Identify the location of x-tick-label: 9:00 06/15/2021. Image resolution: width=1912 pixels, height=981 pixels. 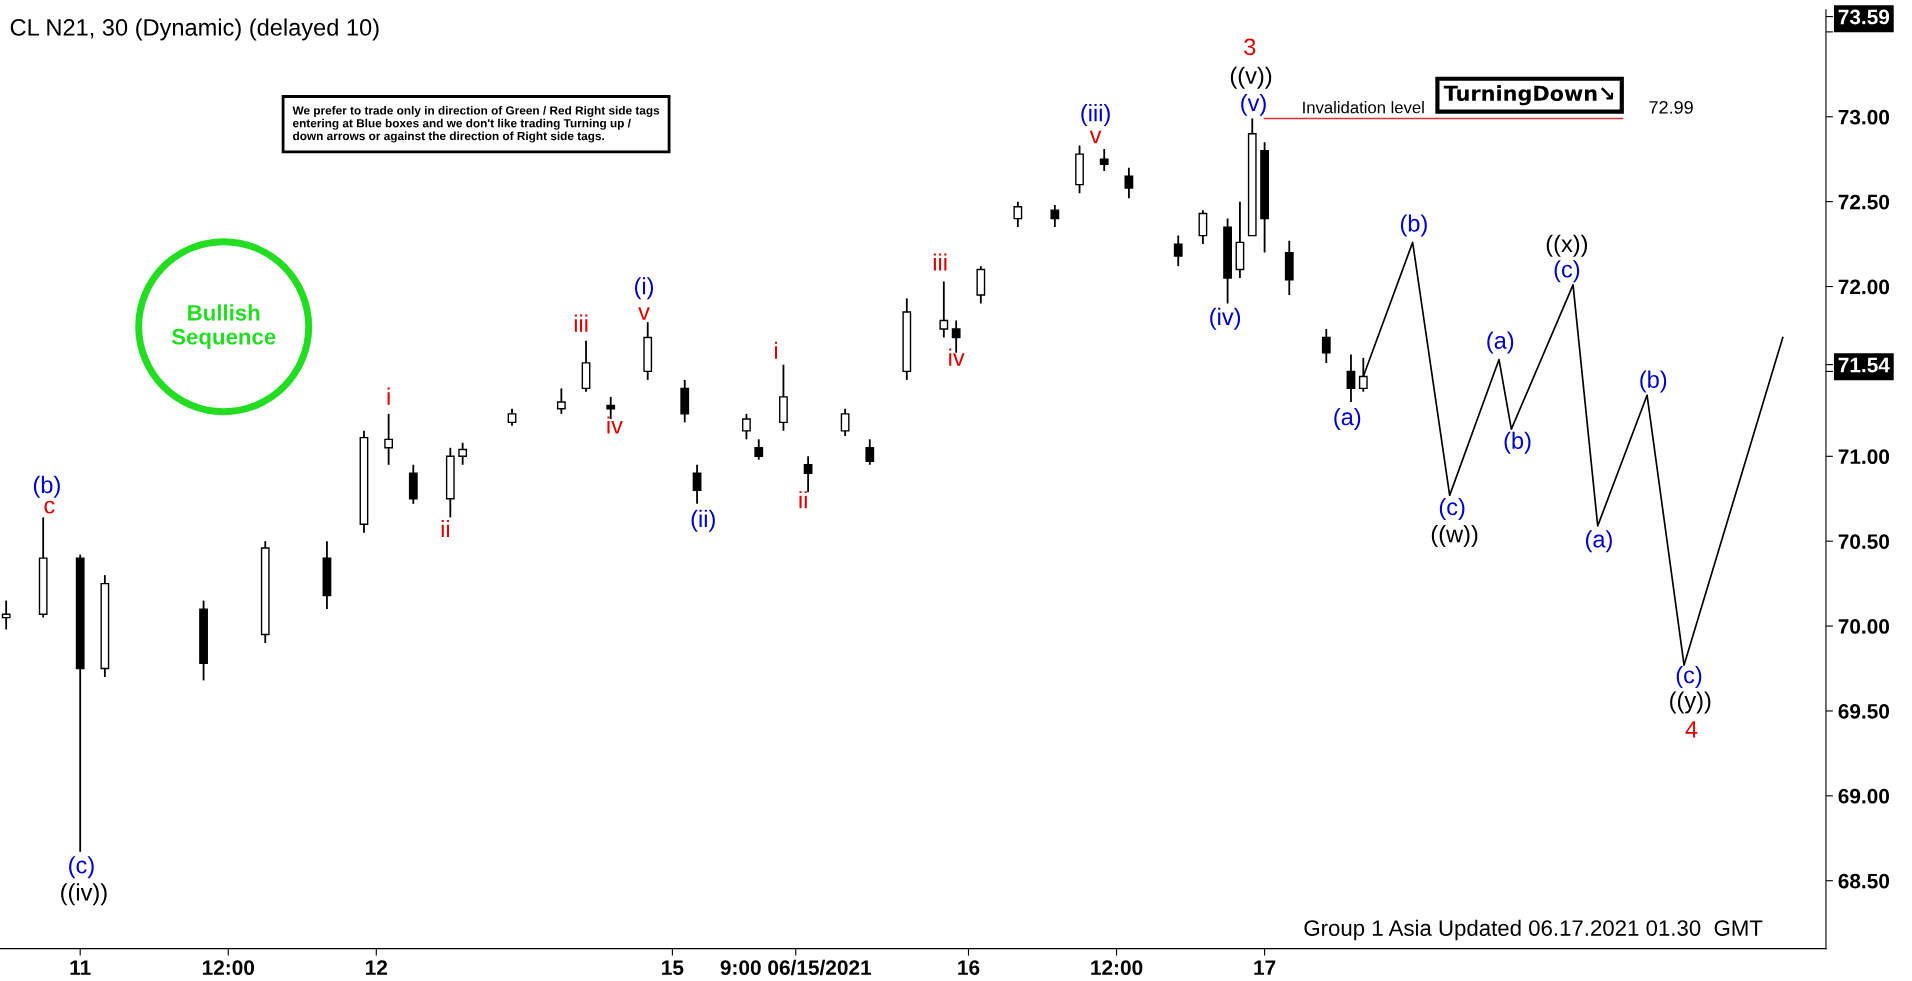
(796, 967).